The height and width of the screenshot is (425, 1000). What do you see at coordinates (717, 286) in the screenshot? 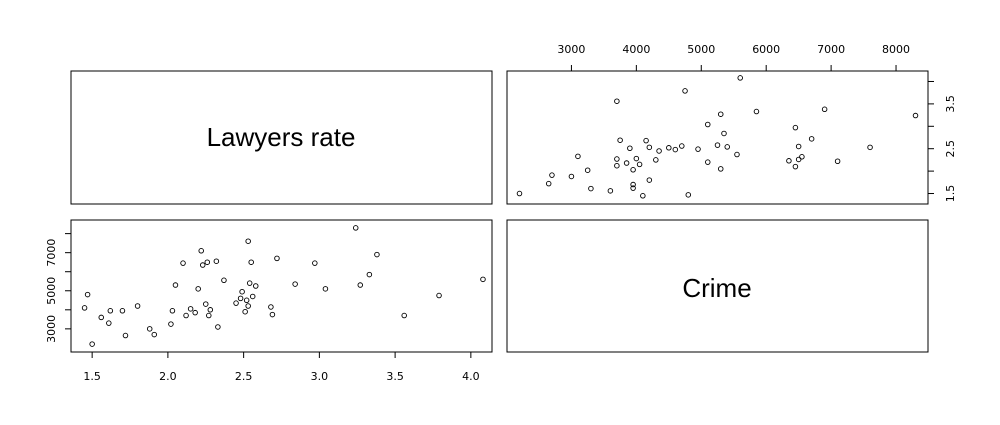
I see `panel-bottom-right` at bounding box center [717, 286].